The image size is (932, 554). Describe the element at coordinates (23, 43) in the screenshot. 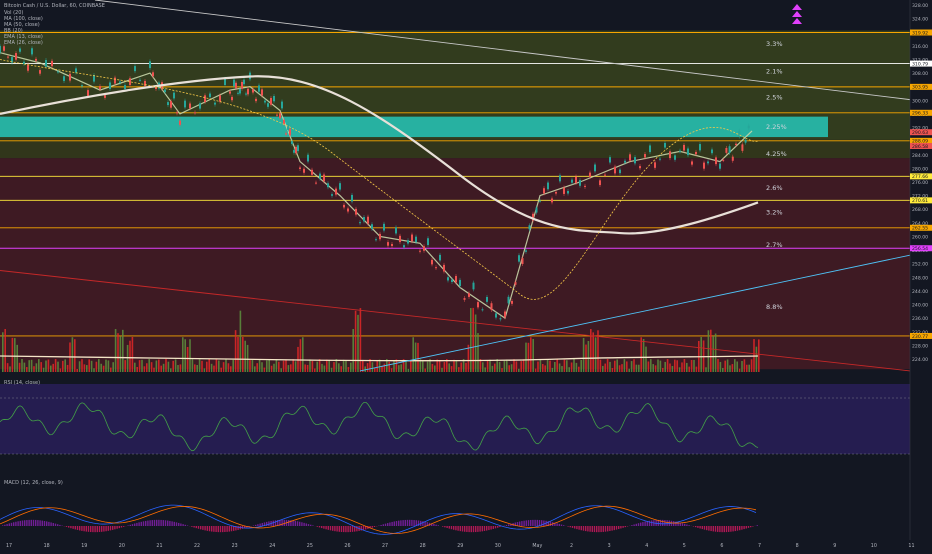

I see `legend-ema26: EMA (26, close)` at that location.